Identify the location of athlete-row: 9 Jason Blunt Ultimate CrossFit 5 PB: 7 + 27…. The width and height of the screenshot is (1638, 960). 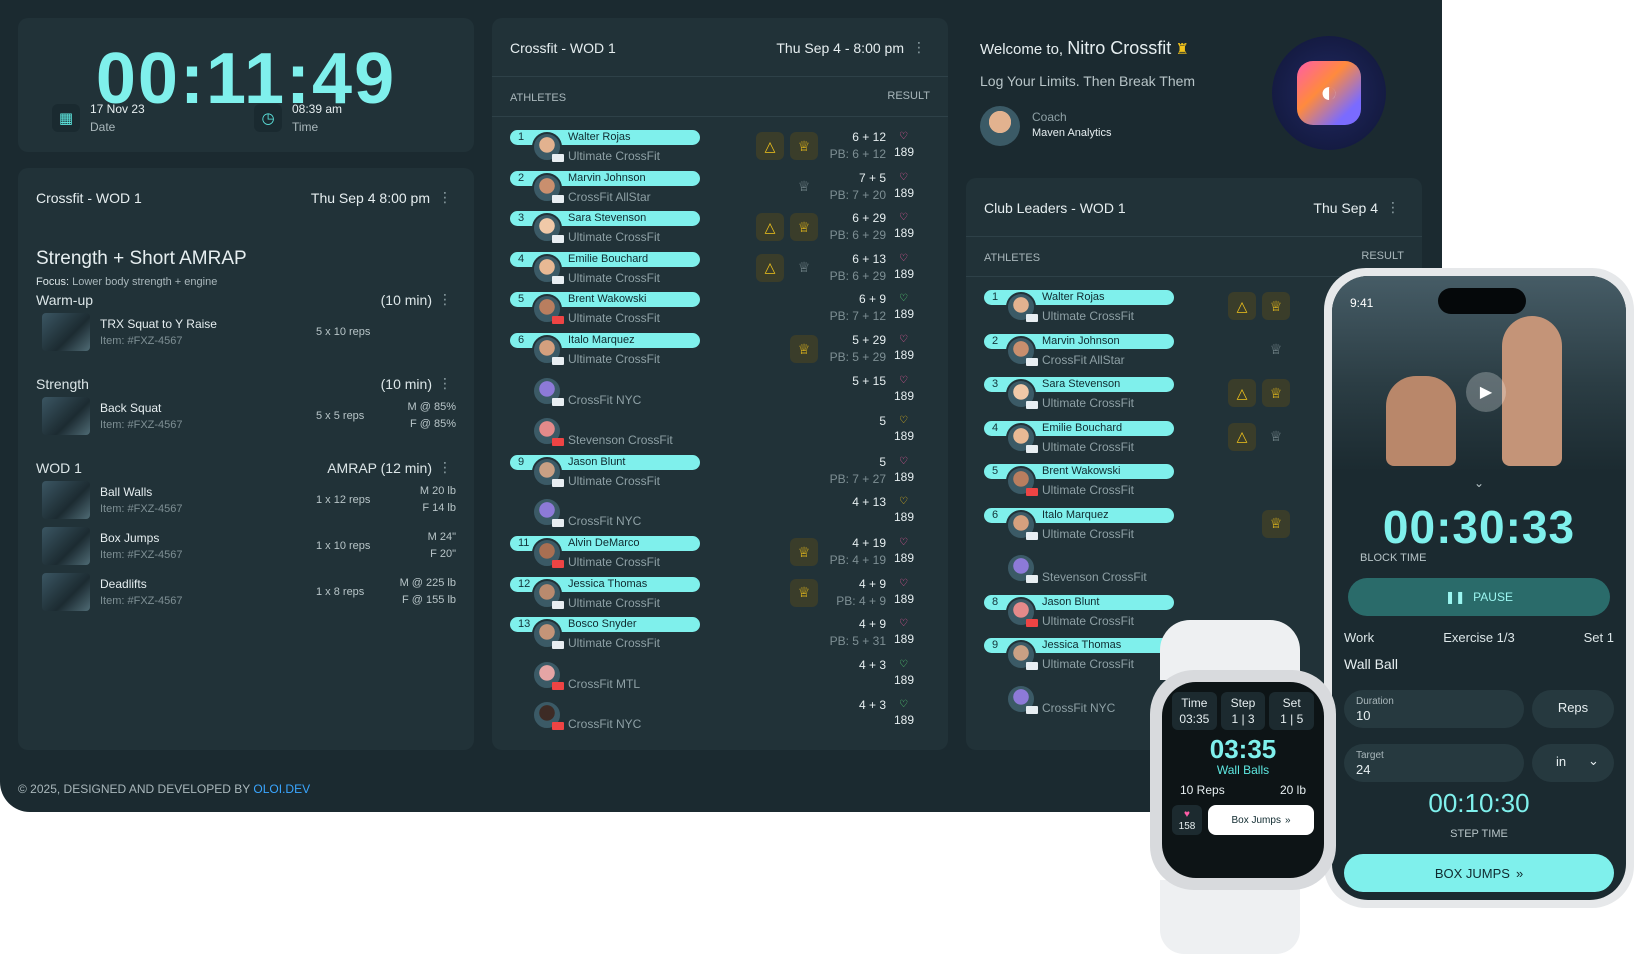
(720, 473).